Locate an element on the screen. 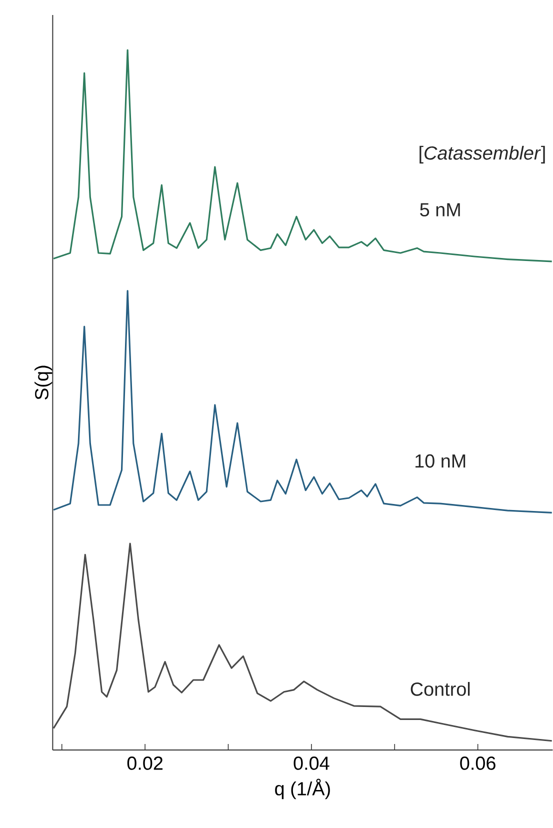 This screenshot has height=828, width=553. x-axis-title: q (1/Å) is located at coordinates (302, 789).